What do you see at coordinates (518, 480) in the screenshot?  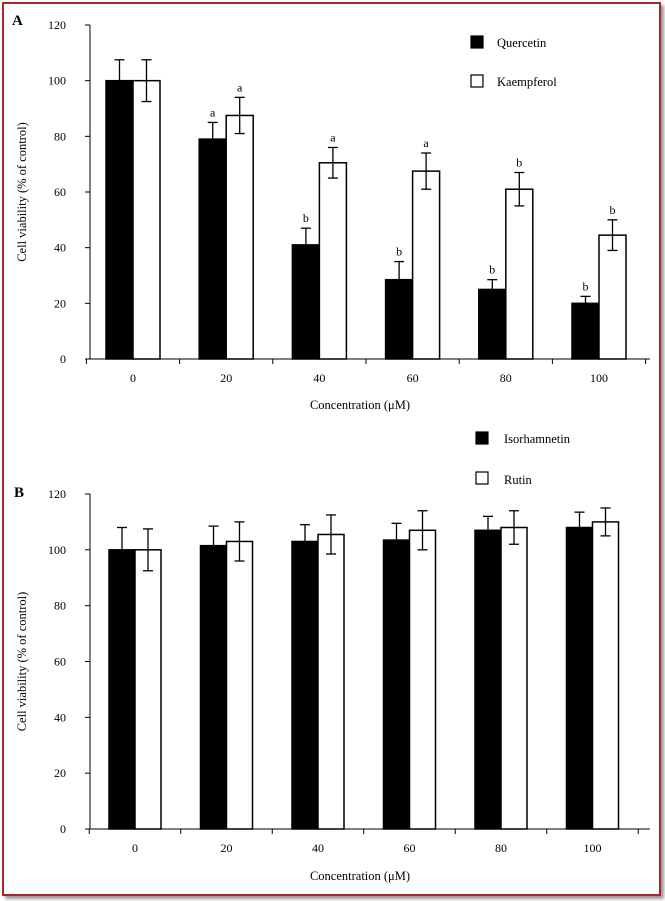 I see `legend-label-rutin: Rutin` at bounding box center [518, 480].